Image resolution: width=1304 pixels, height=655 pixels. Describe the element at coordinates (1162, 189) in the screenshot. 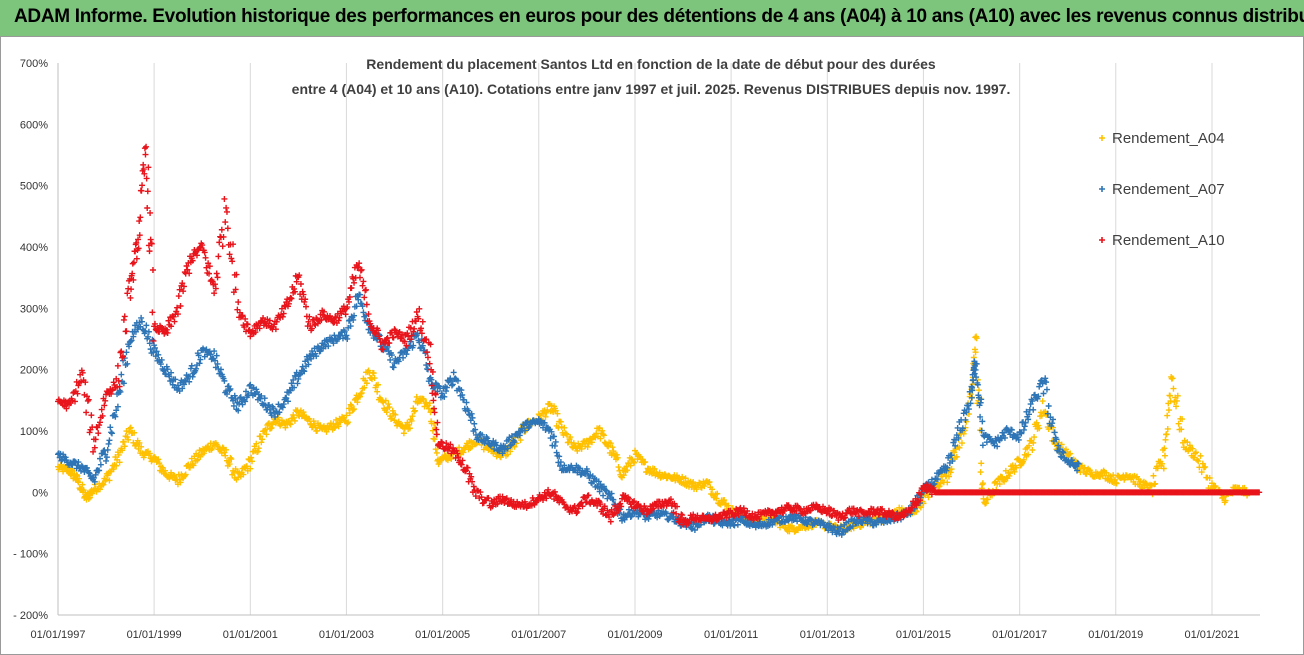

I see `legend: Rendement_A04 Rendement_A07 Rendement_A10` at that location.